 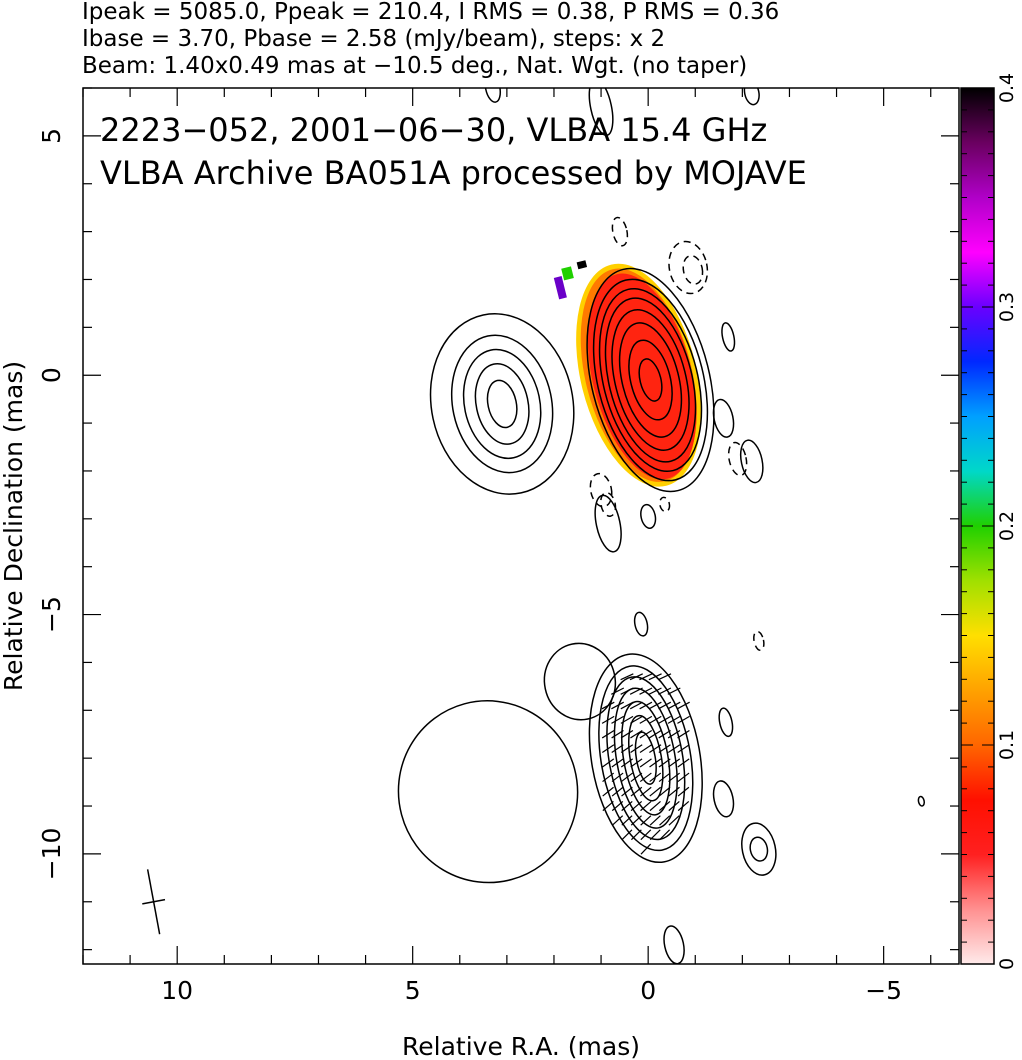 What do you see at coordinates (51, 136) in the screenshot?
I see `y-tick-label: 5` at bounding box center [51, 136].